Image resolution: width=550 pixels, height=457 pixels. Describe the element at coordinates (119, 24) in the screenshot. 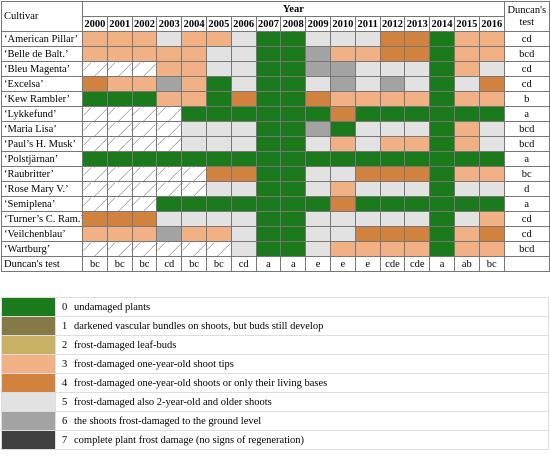

I see `year-header: 2001` at that location.